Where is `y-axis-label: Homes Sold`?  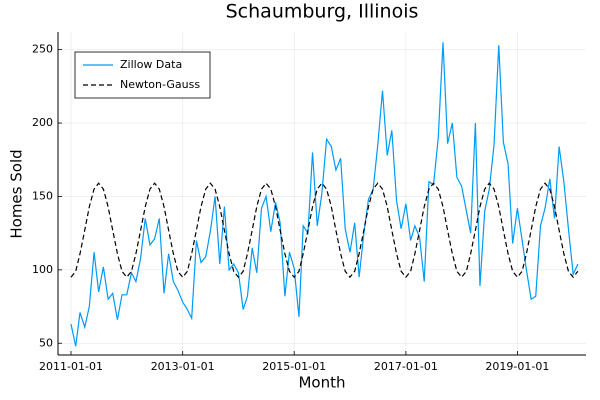 y-axis-label: Homes Sold is located at coordinates (17, 193).